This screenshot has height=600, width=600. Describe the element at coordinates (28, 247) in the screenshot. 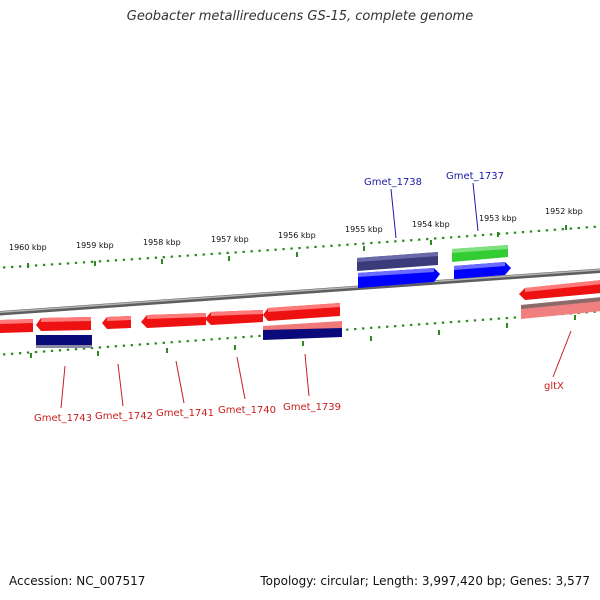

I see `scale-tick-label: 1960 kbp` at that location.